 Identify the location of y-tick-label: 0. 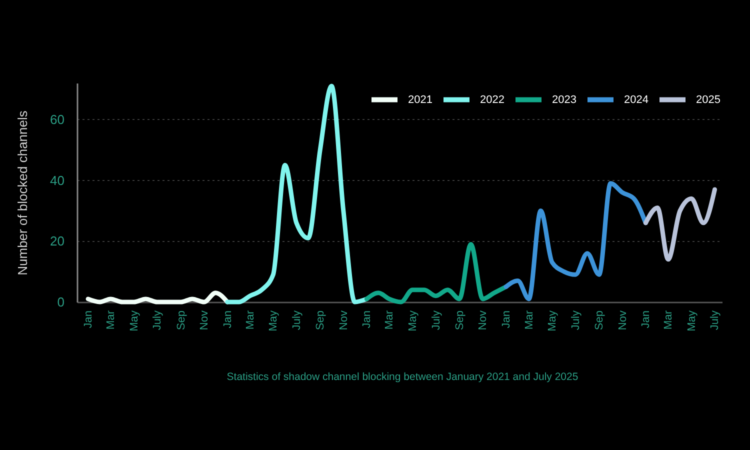
(60, 302).